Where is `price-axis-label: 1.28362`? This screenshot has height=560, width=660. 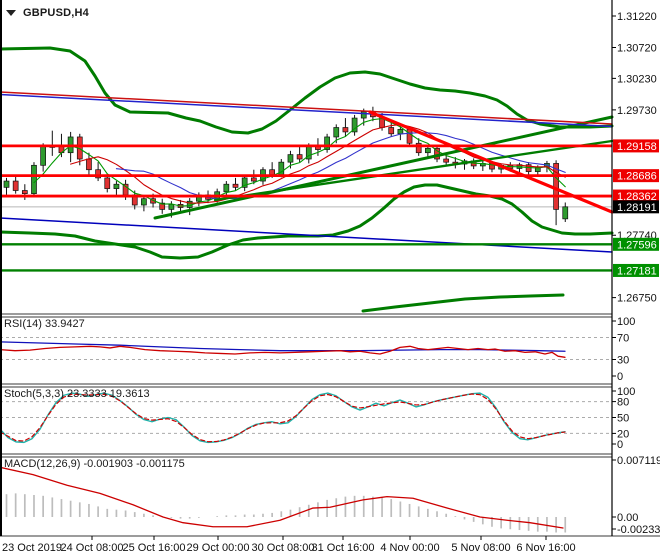
price-axis-label: 1.28362 is located at coordinates (637, 197).